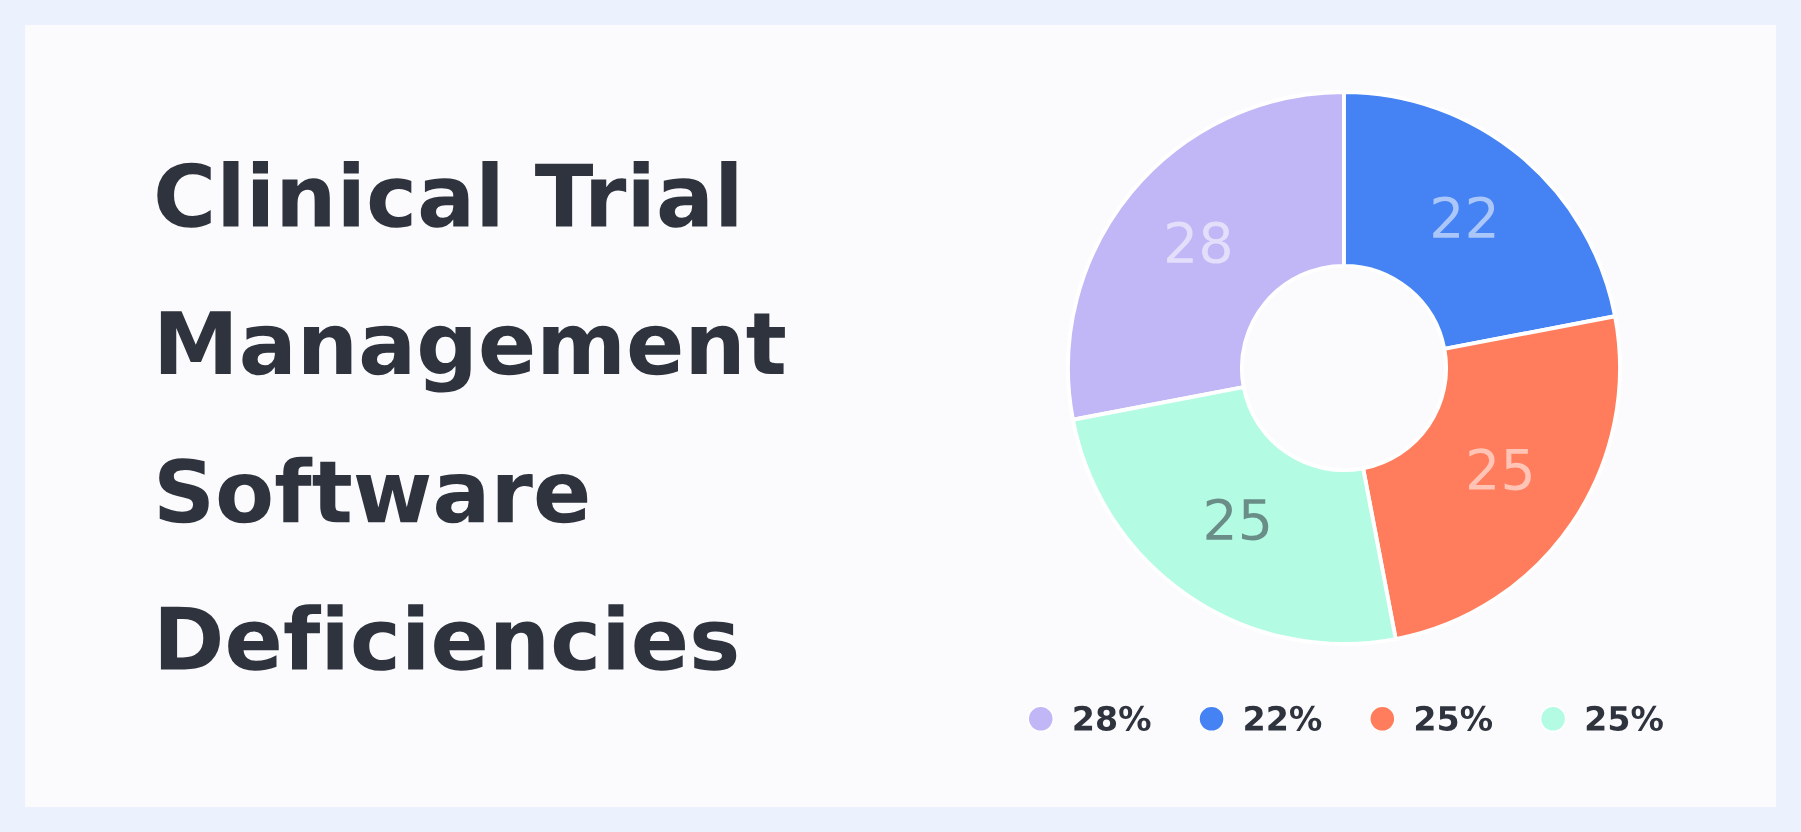 Image resolution: width=1801 pixels, height=832 pixels. What do you see at coordinates (1283, 718) in the screenshot?
I see `legend-label: 22%` at bounding box center [1283, 718].